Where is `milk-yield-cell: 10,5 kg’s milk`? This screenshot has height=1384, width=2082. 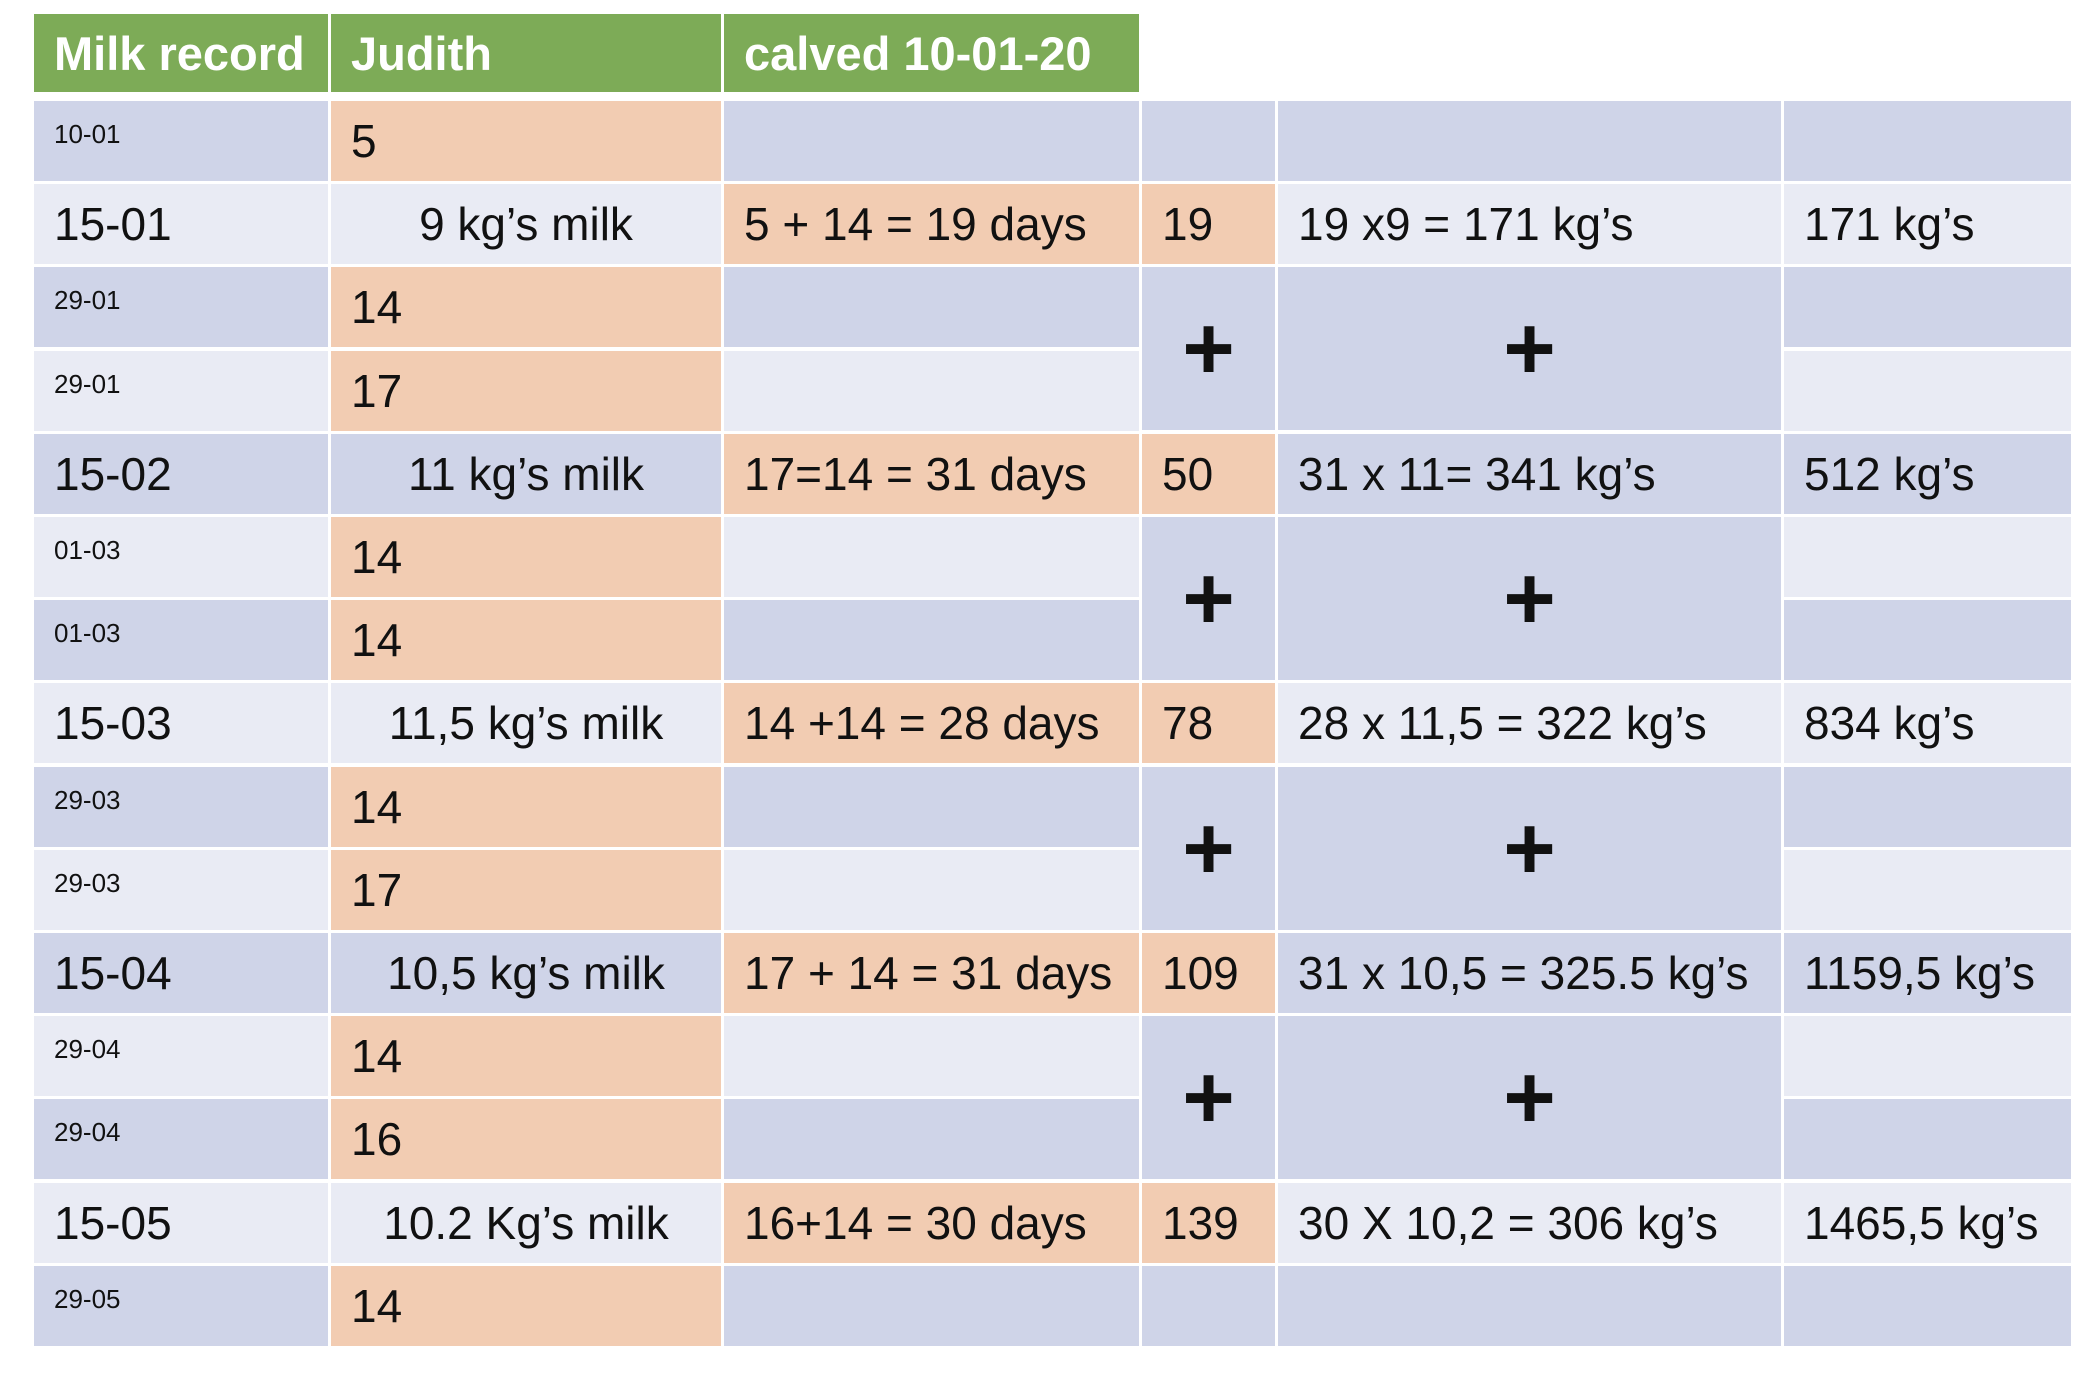 milk-yield-cell: 10,5 kg’s milk is located at coordinates (526, 973).